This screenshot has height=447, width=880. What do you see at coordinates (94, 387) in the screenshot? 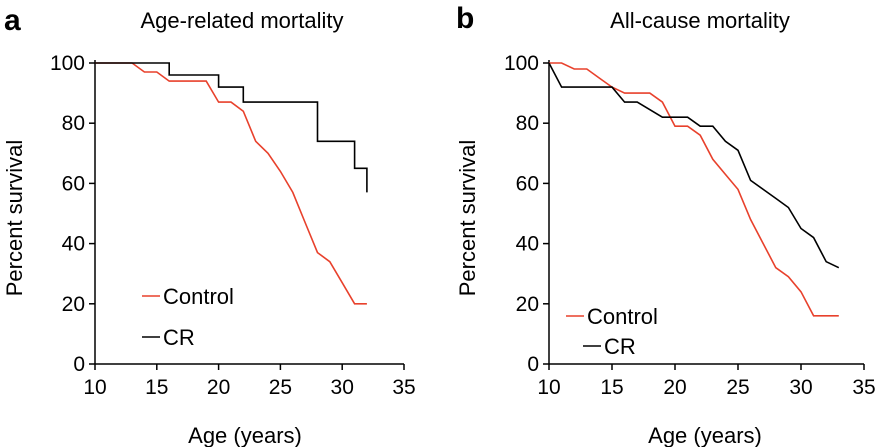
I see `panel-a-x-tick-label: 10` at bounding box center [94, 387].